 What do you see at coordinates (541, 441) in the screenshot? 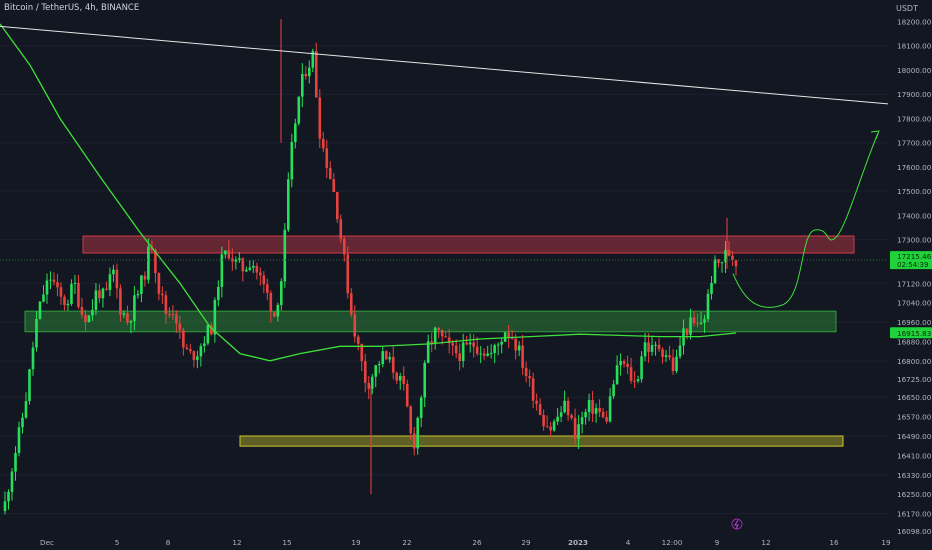
I see `bottom-zone` at bounding box center [541, 441].